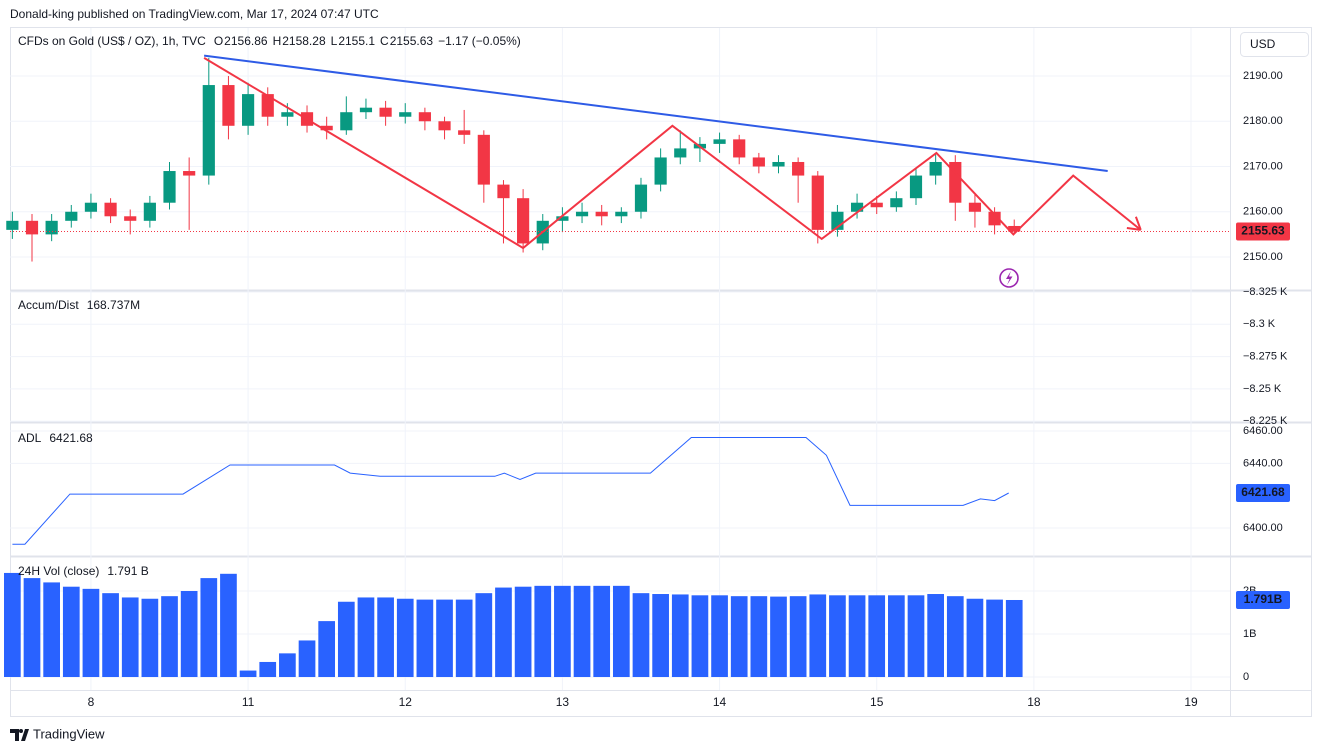 Image resolution: width=1322 pixels, height=752 pixels. Describe the element at coordinates (112, 41) in the screenshot. I see `legend-text: CFDs on Gold (US$ / OZ), 1h, TVC` at that location.